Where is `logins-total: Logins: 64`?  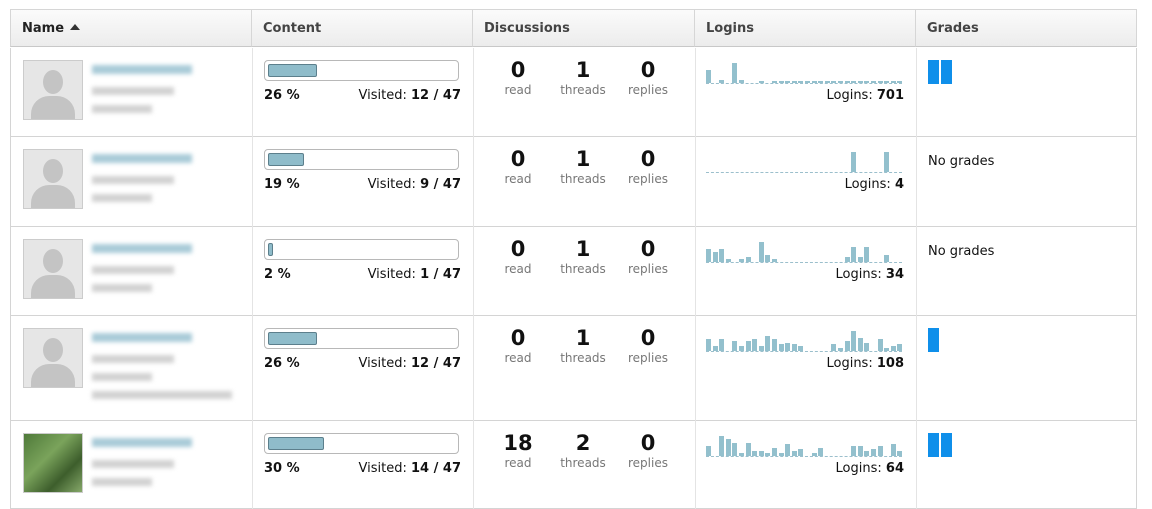 logins-total: Logins: 64 is located at coordinates (805, 468).